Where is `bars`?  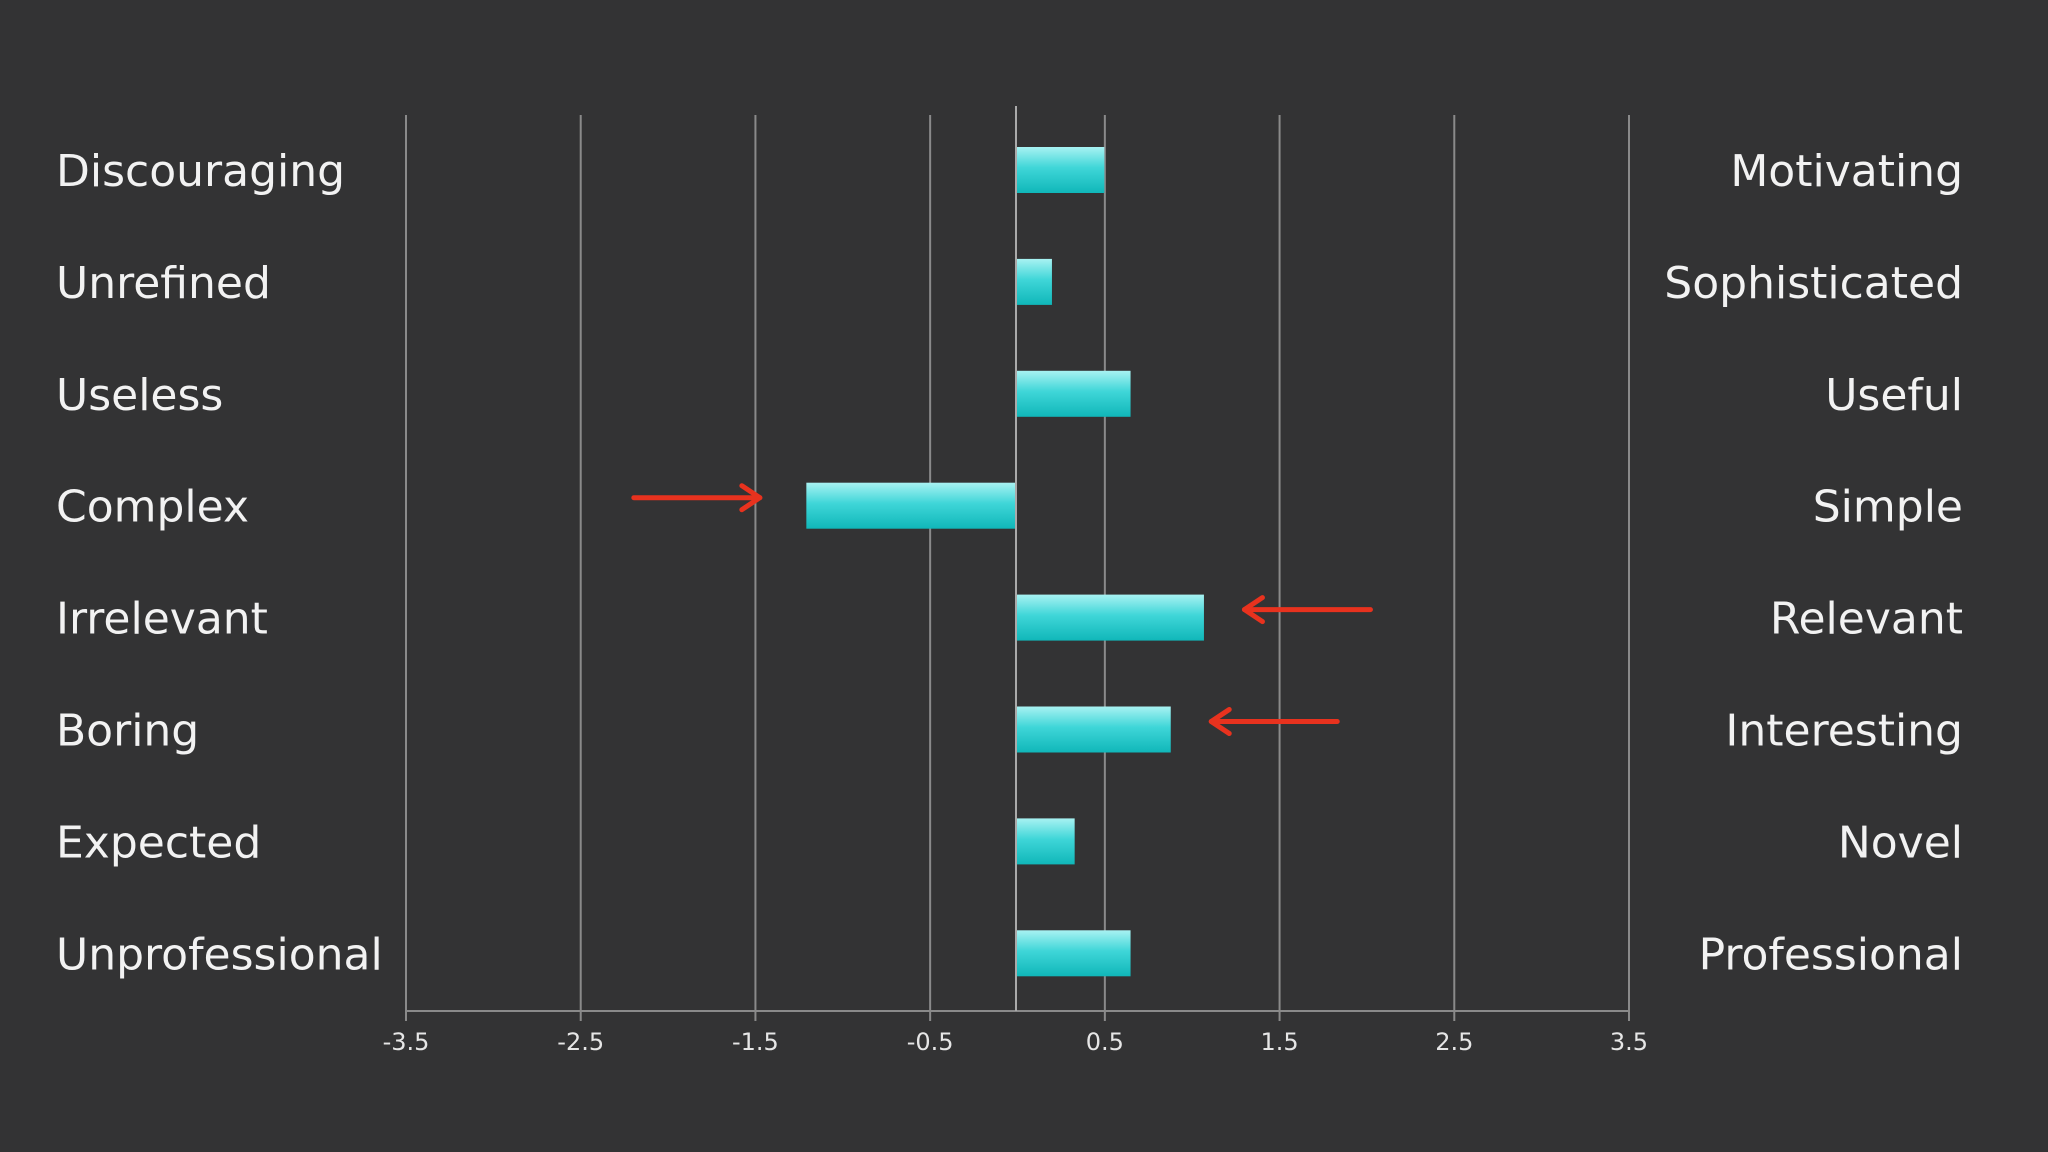
bars is located at coordinates (1005, 562).